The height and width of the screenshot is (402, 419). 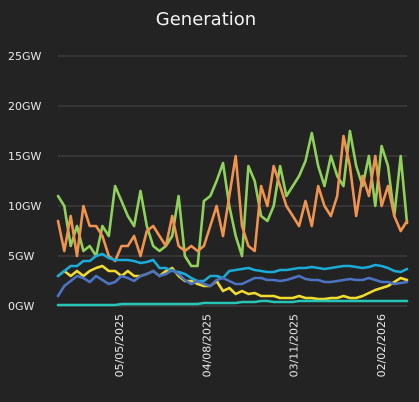 I want to click on chart-title: Generation, so click(x=206, y=19).